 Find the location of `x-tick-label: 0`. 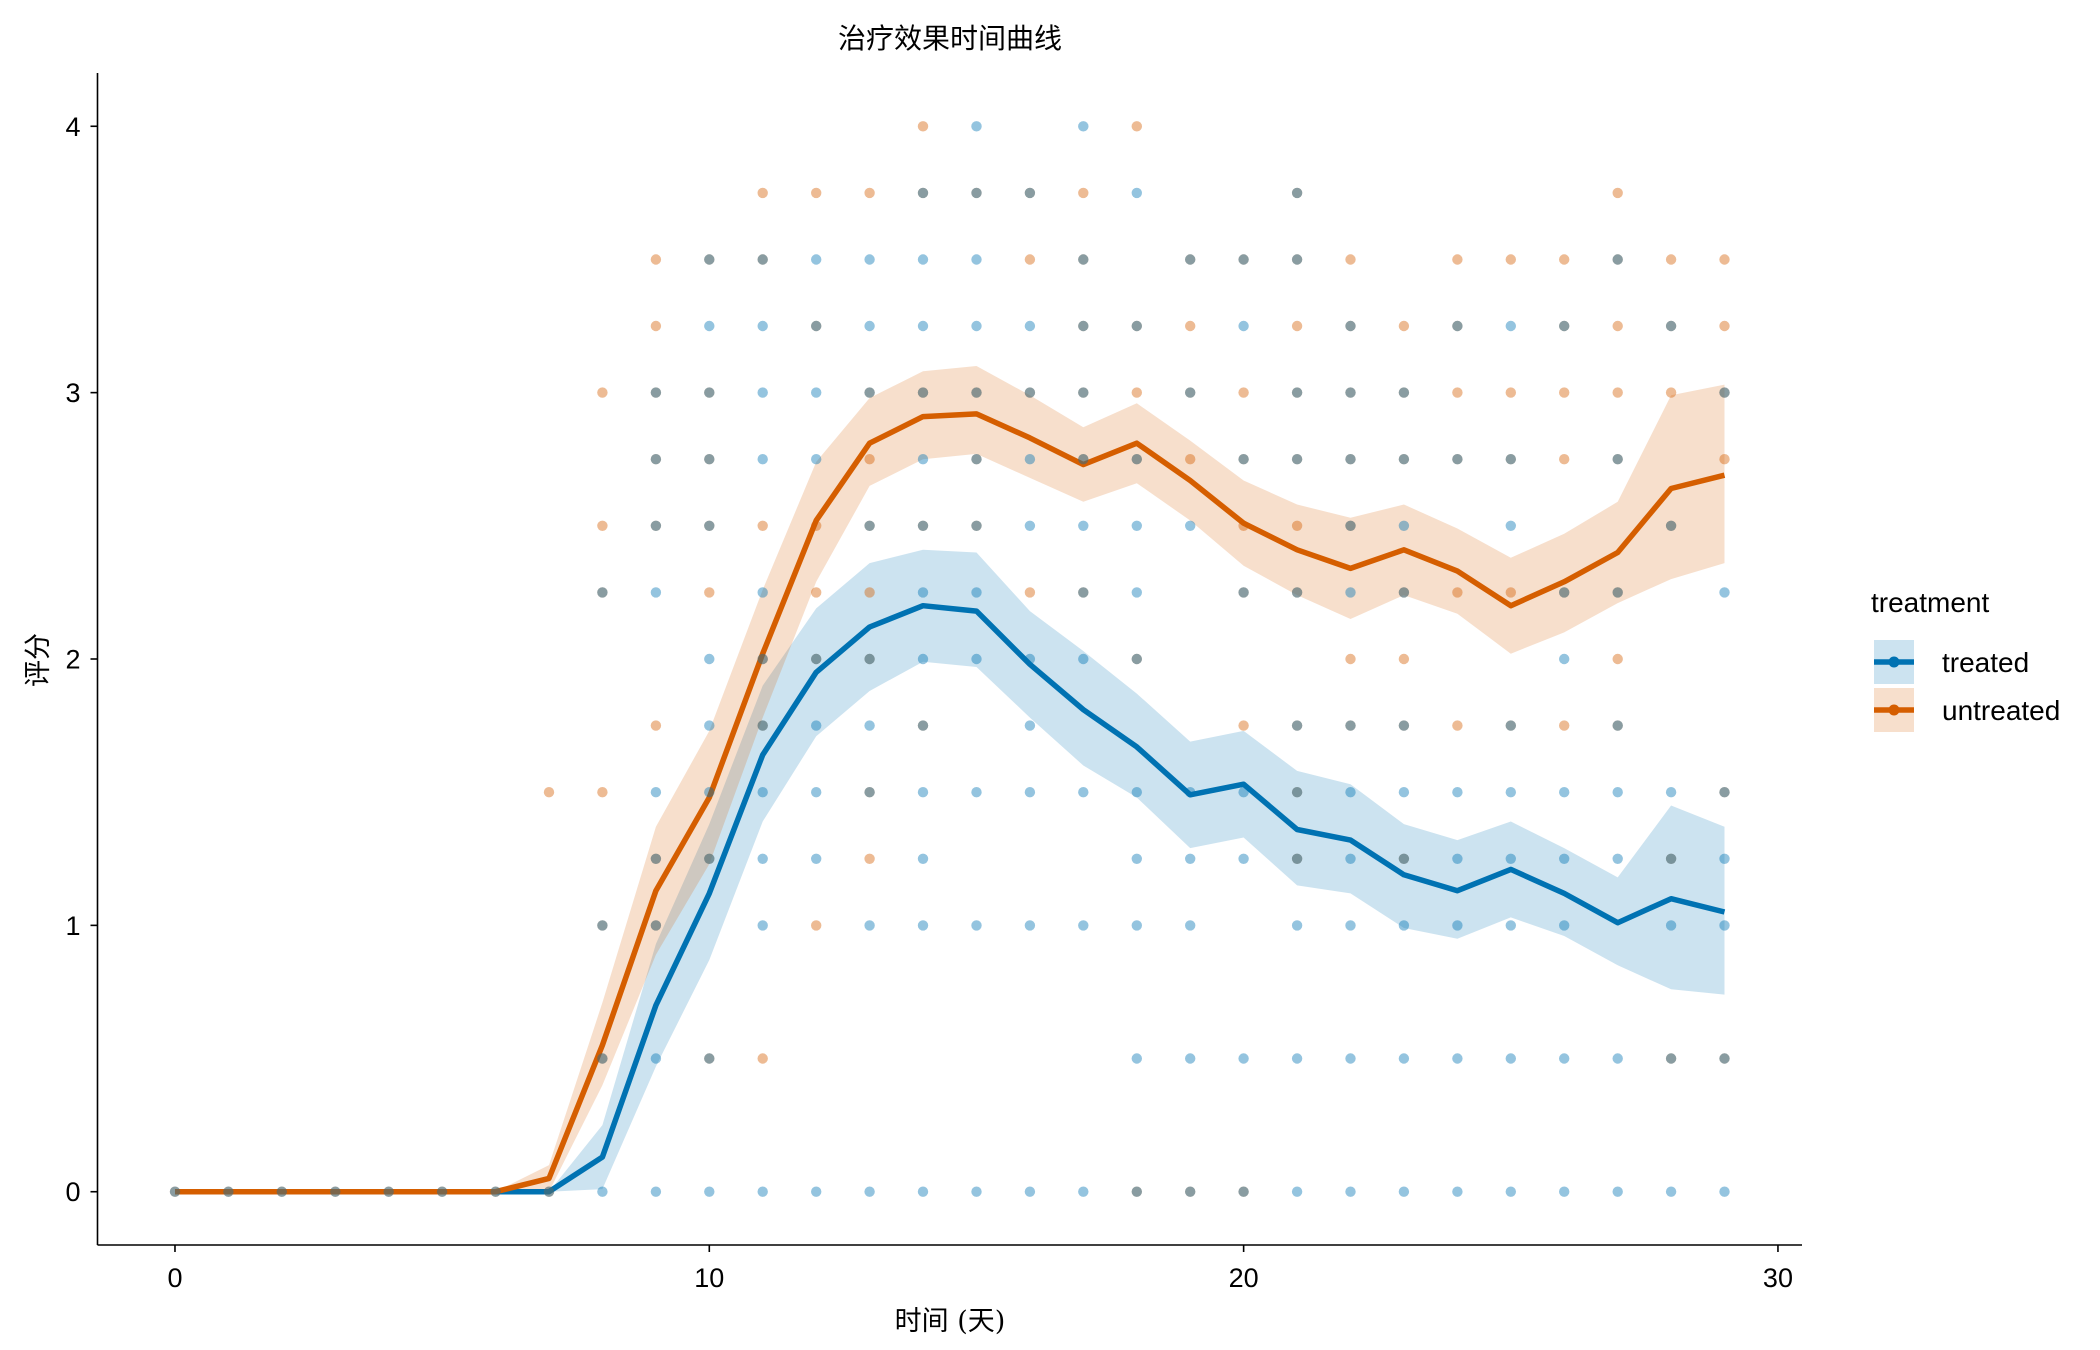

x-tick-label: 0 is located at coordinates (174, 1278).